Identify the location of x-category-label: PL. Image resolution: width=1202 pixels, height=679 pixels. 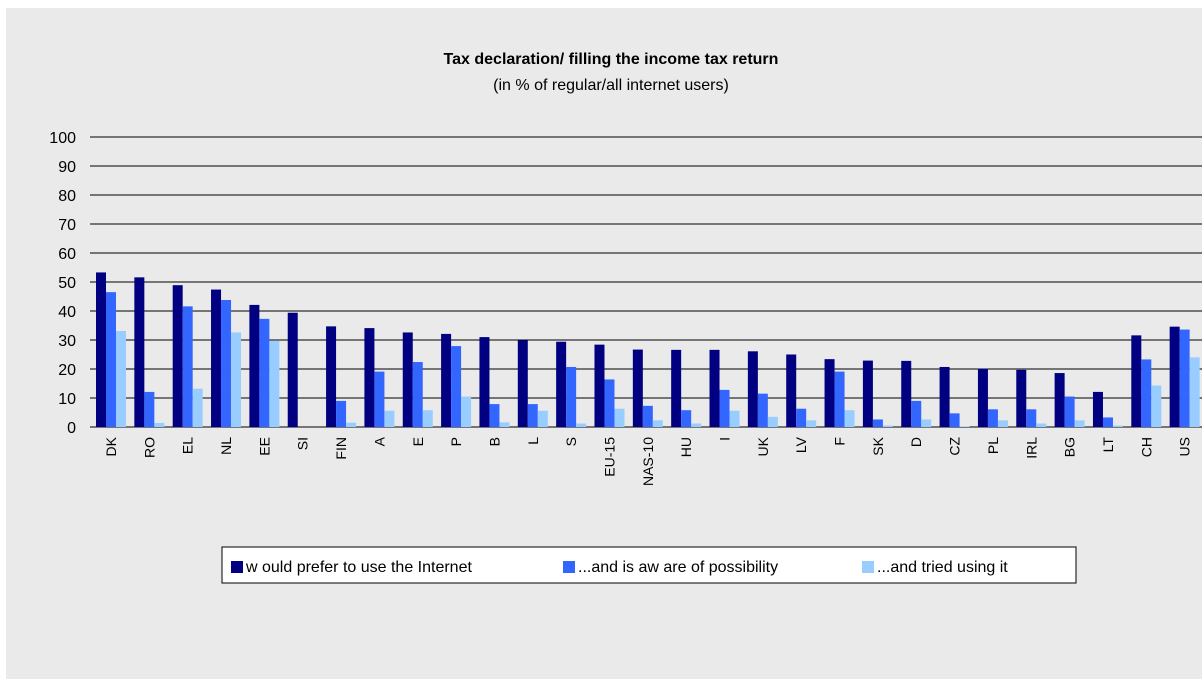
(993, 445).